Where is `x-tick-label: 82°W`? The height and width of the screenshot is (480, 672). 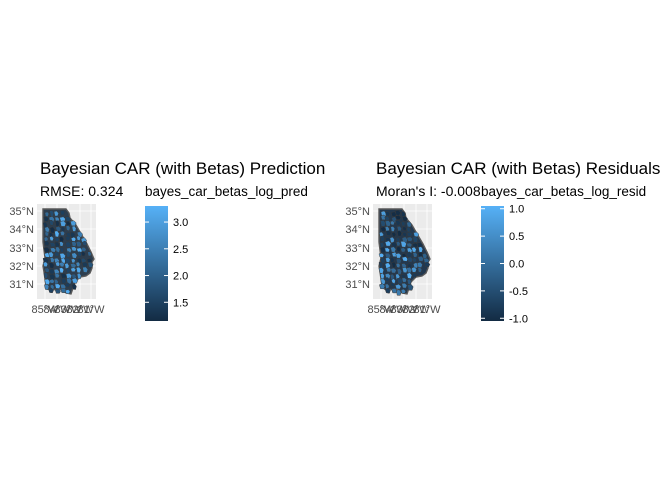 x-tick-label: 82°W is located at coordinates (416, 310).